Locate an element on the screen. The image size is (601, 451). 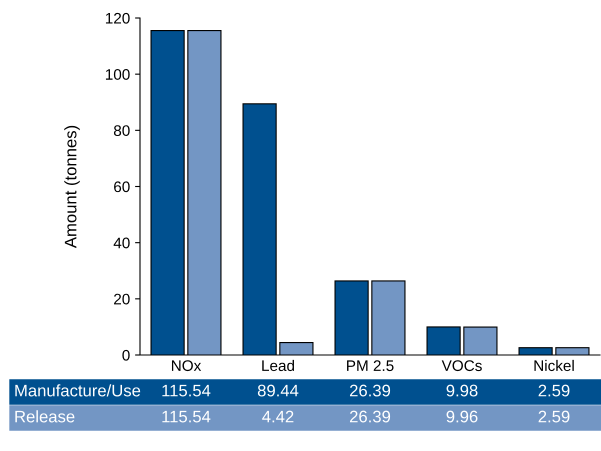
text: Release is located at coordinates (44, 416).